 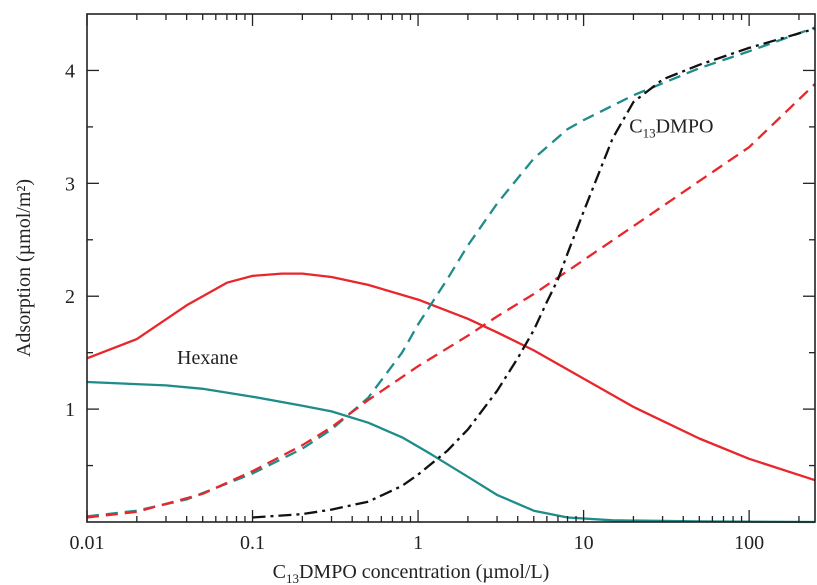 I want to click on y-tick-label: 4, so click(x=70, y=71).